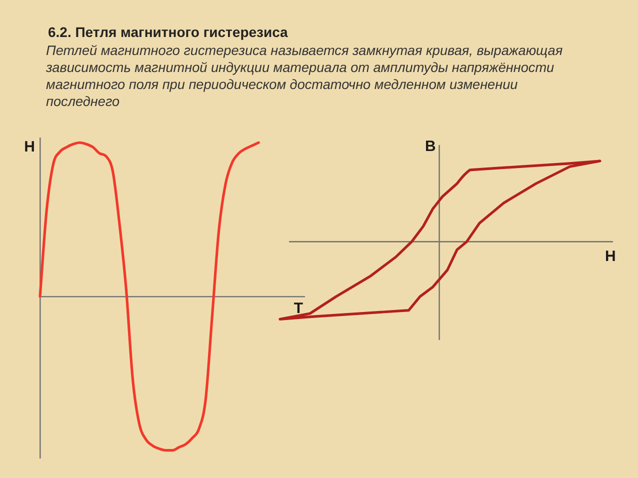  I want to click on text: H, so click(610, 256).